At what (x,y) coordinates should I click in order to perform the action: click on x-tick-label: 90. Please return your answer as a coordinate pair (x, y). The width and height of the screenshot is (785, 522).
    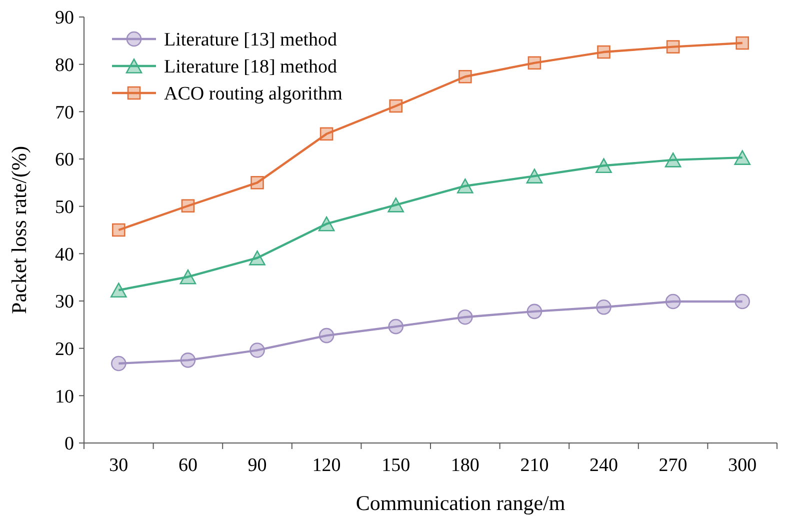
    Looking at the image, I should click on (257, 465).